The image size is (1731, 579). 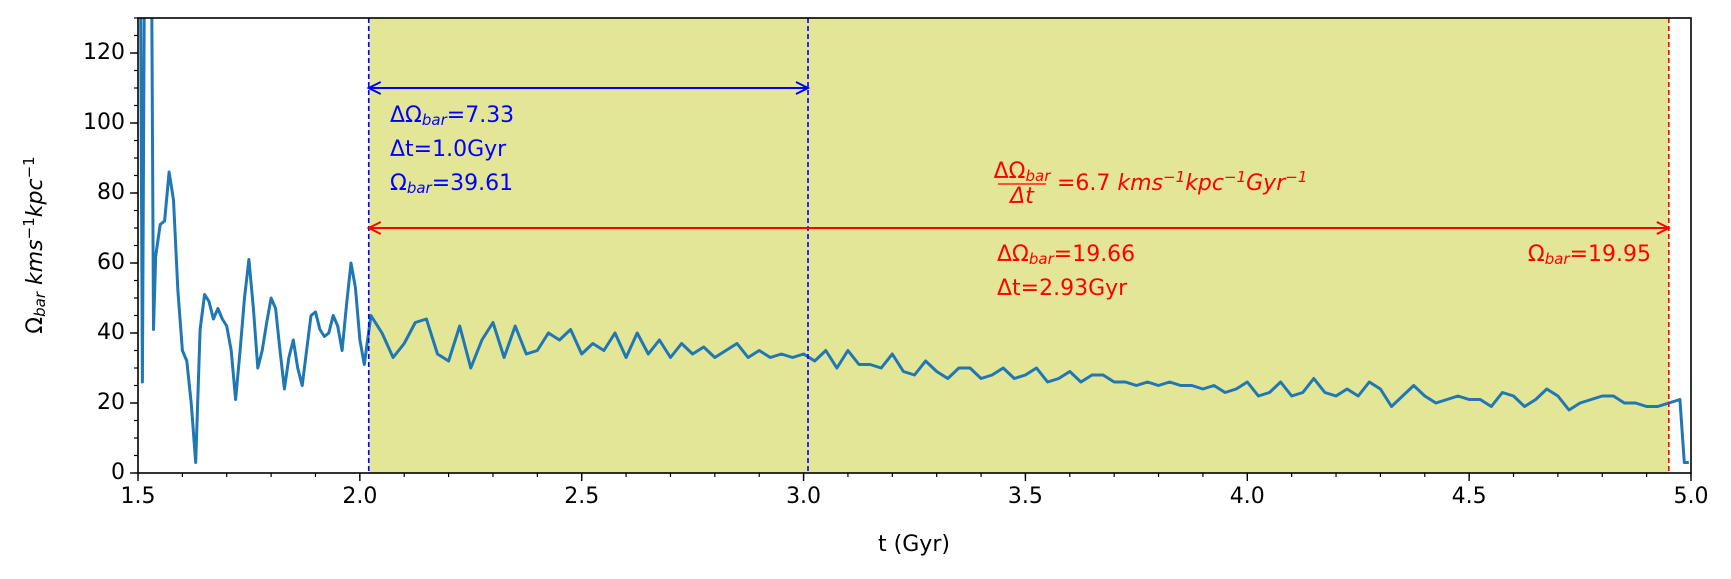 I want to click on text-segment: =39.61, so click(x=472, y=183).